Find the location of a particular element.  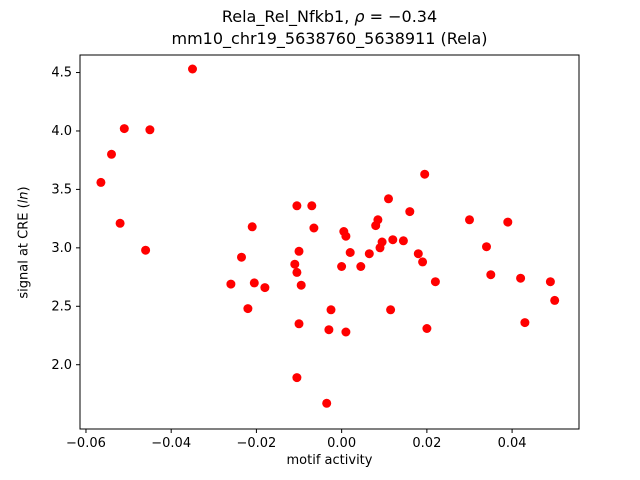

chart-title-line1: Rela_Rel_Nfkb1, ρ = −0.34 is located at coordinates (329, 17).